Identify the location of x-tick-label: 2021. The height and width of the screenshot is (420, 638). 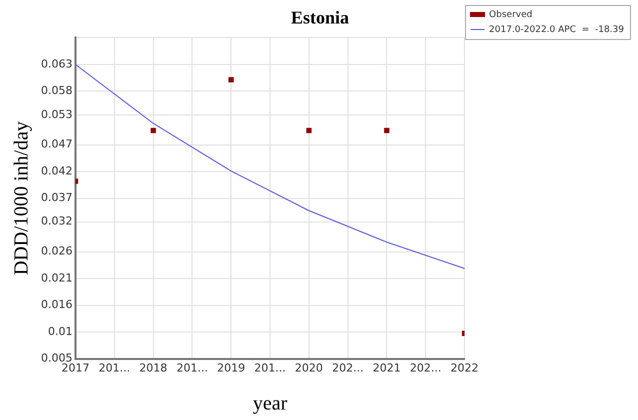
(386, 367).